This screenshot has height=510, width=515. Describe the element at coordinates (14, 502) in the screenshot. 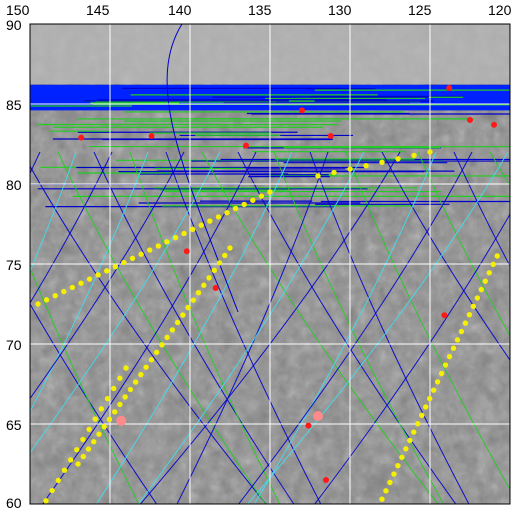

I see `y-tick-label: 60` at that location.